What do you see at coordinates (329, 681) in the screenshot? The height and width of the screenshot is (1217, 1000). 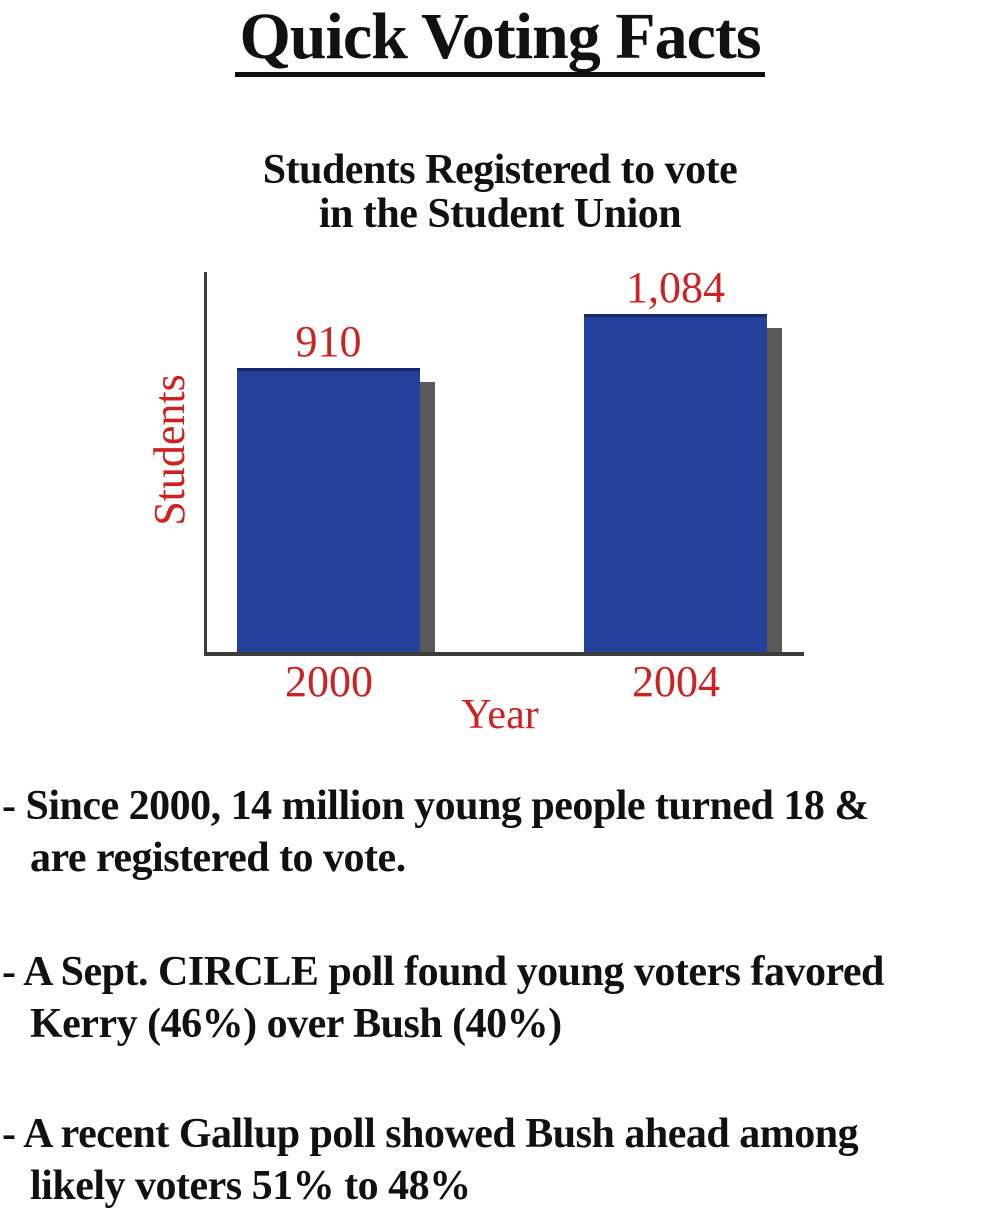 I see `x-tick-2000: 2000` at bounding box center [329, 681].